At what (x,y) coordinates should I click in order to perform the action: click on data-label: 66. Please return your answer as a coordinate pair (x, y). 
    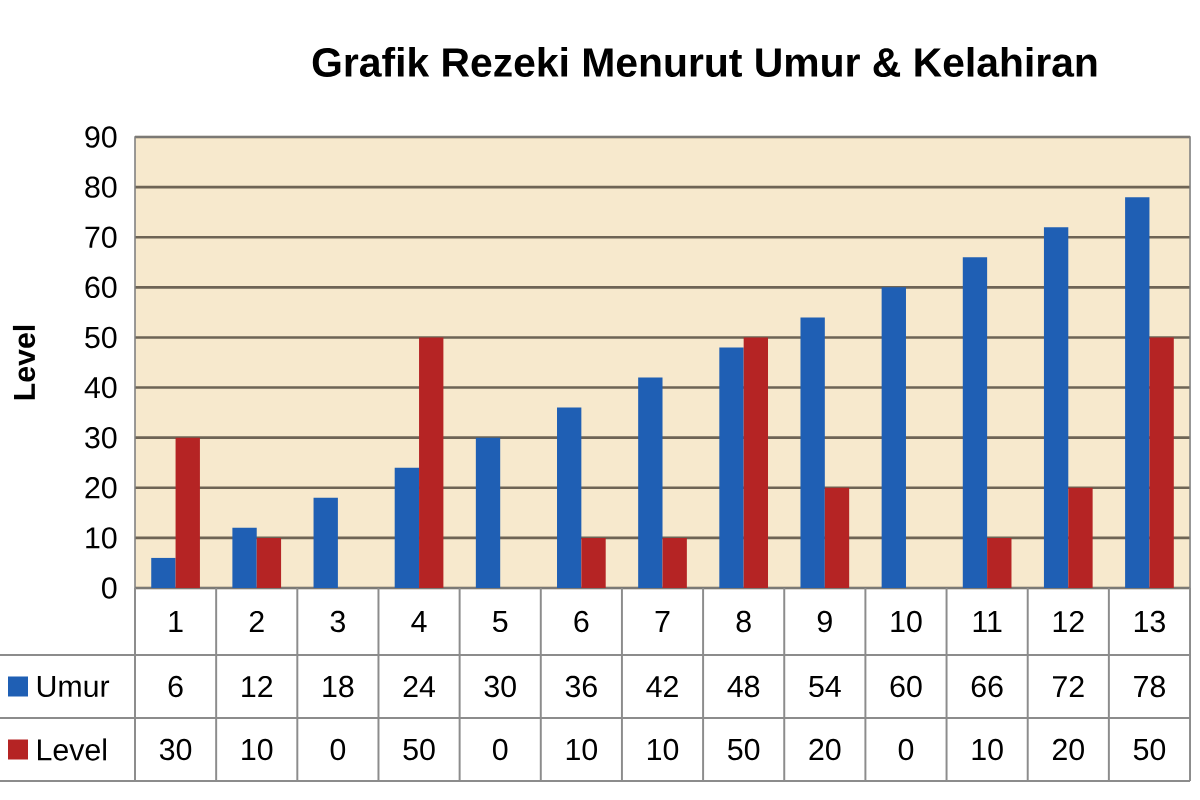
    Looking at the image, I should click on (987, 686).